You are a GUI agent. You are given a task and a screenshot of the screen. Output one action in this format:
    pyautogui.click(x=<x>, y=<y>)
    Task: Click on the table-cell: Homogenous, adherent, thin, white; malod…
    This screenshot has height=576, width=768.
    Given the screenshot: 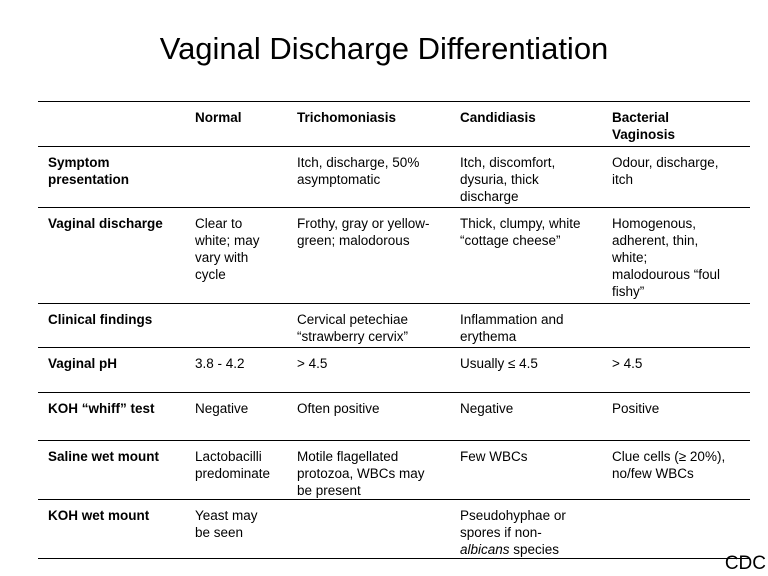 What is the action you would take?
    pyautogui.click(x=666, y=257)
    